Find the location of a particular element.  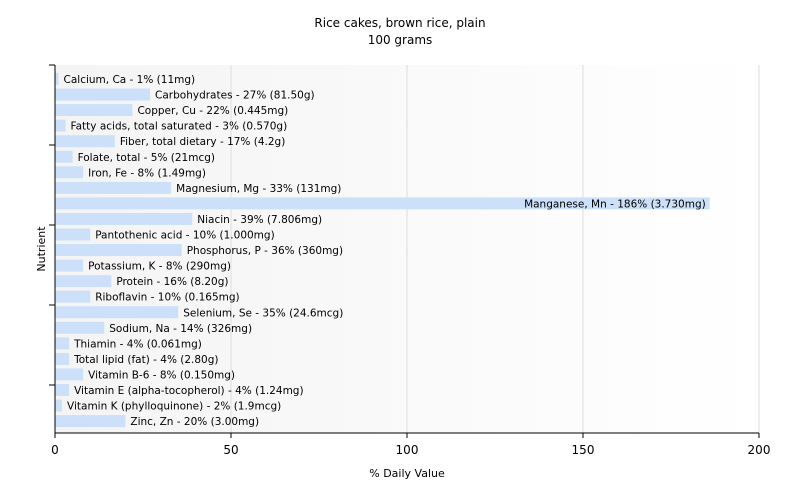

bar-label: Sodium, Na - 14% (326mg) is located at coordinates (180, 329).